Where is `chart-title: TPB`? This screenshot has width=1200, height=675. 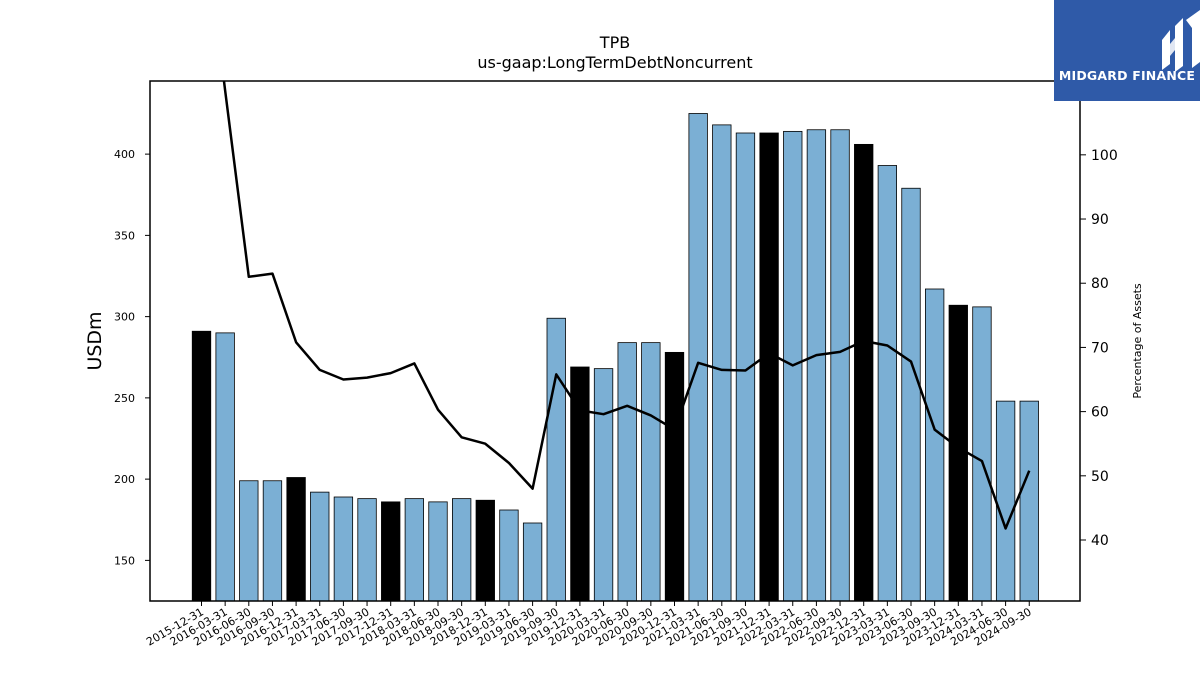
chart-title: TPB is located at coordinates (614, 42).